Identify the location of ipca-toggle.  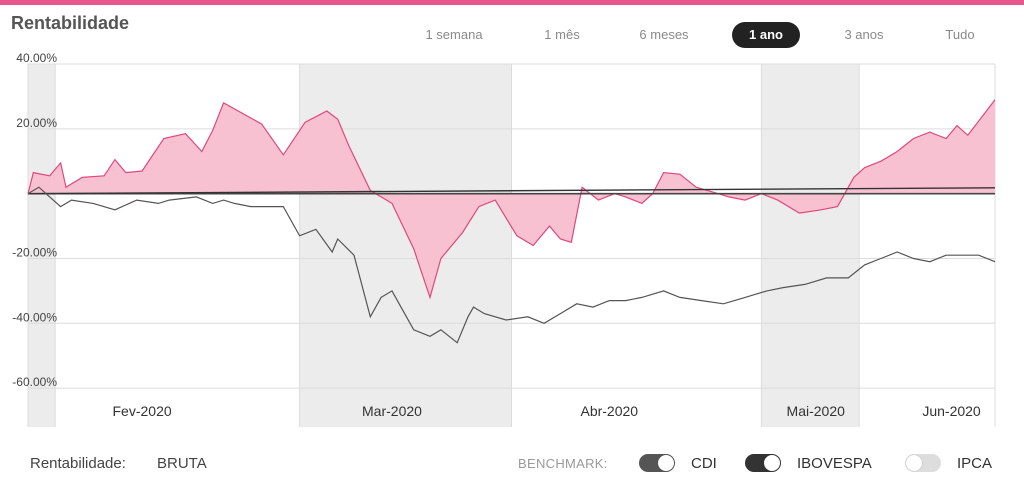
(923, 463).